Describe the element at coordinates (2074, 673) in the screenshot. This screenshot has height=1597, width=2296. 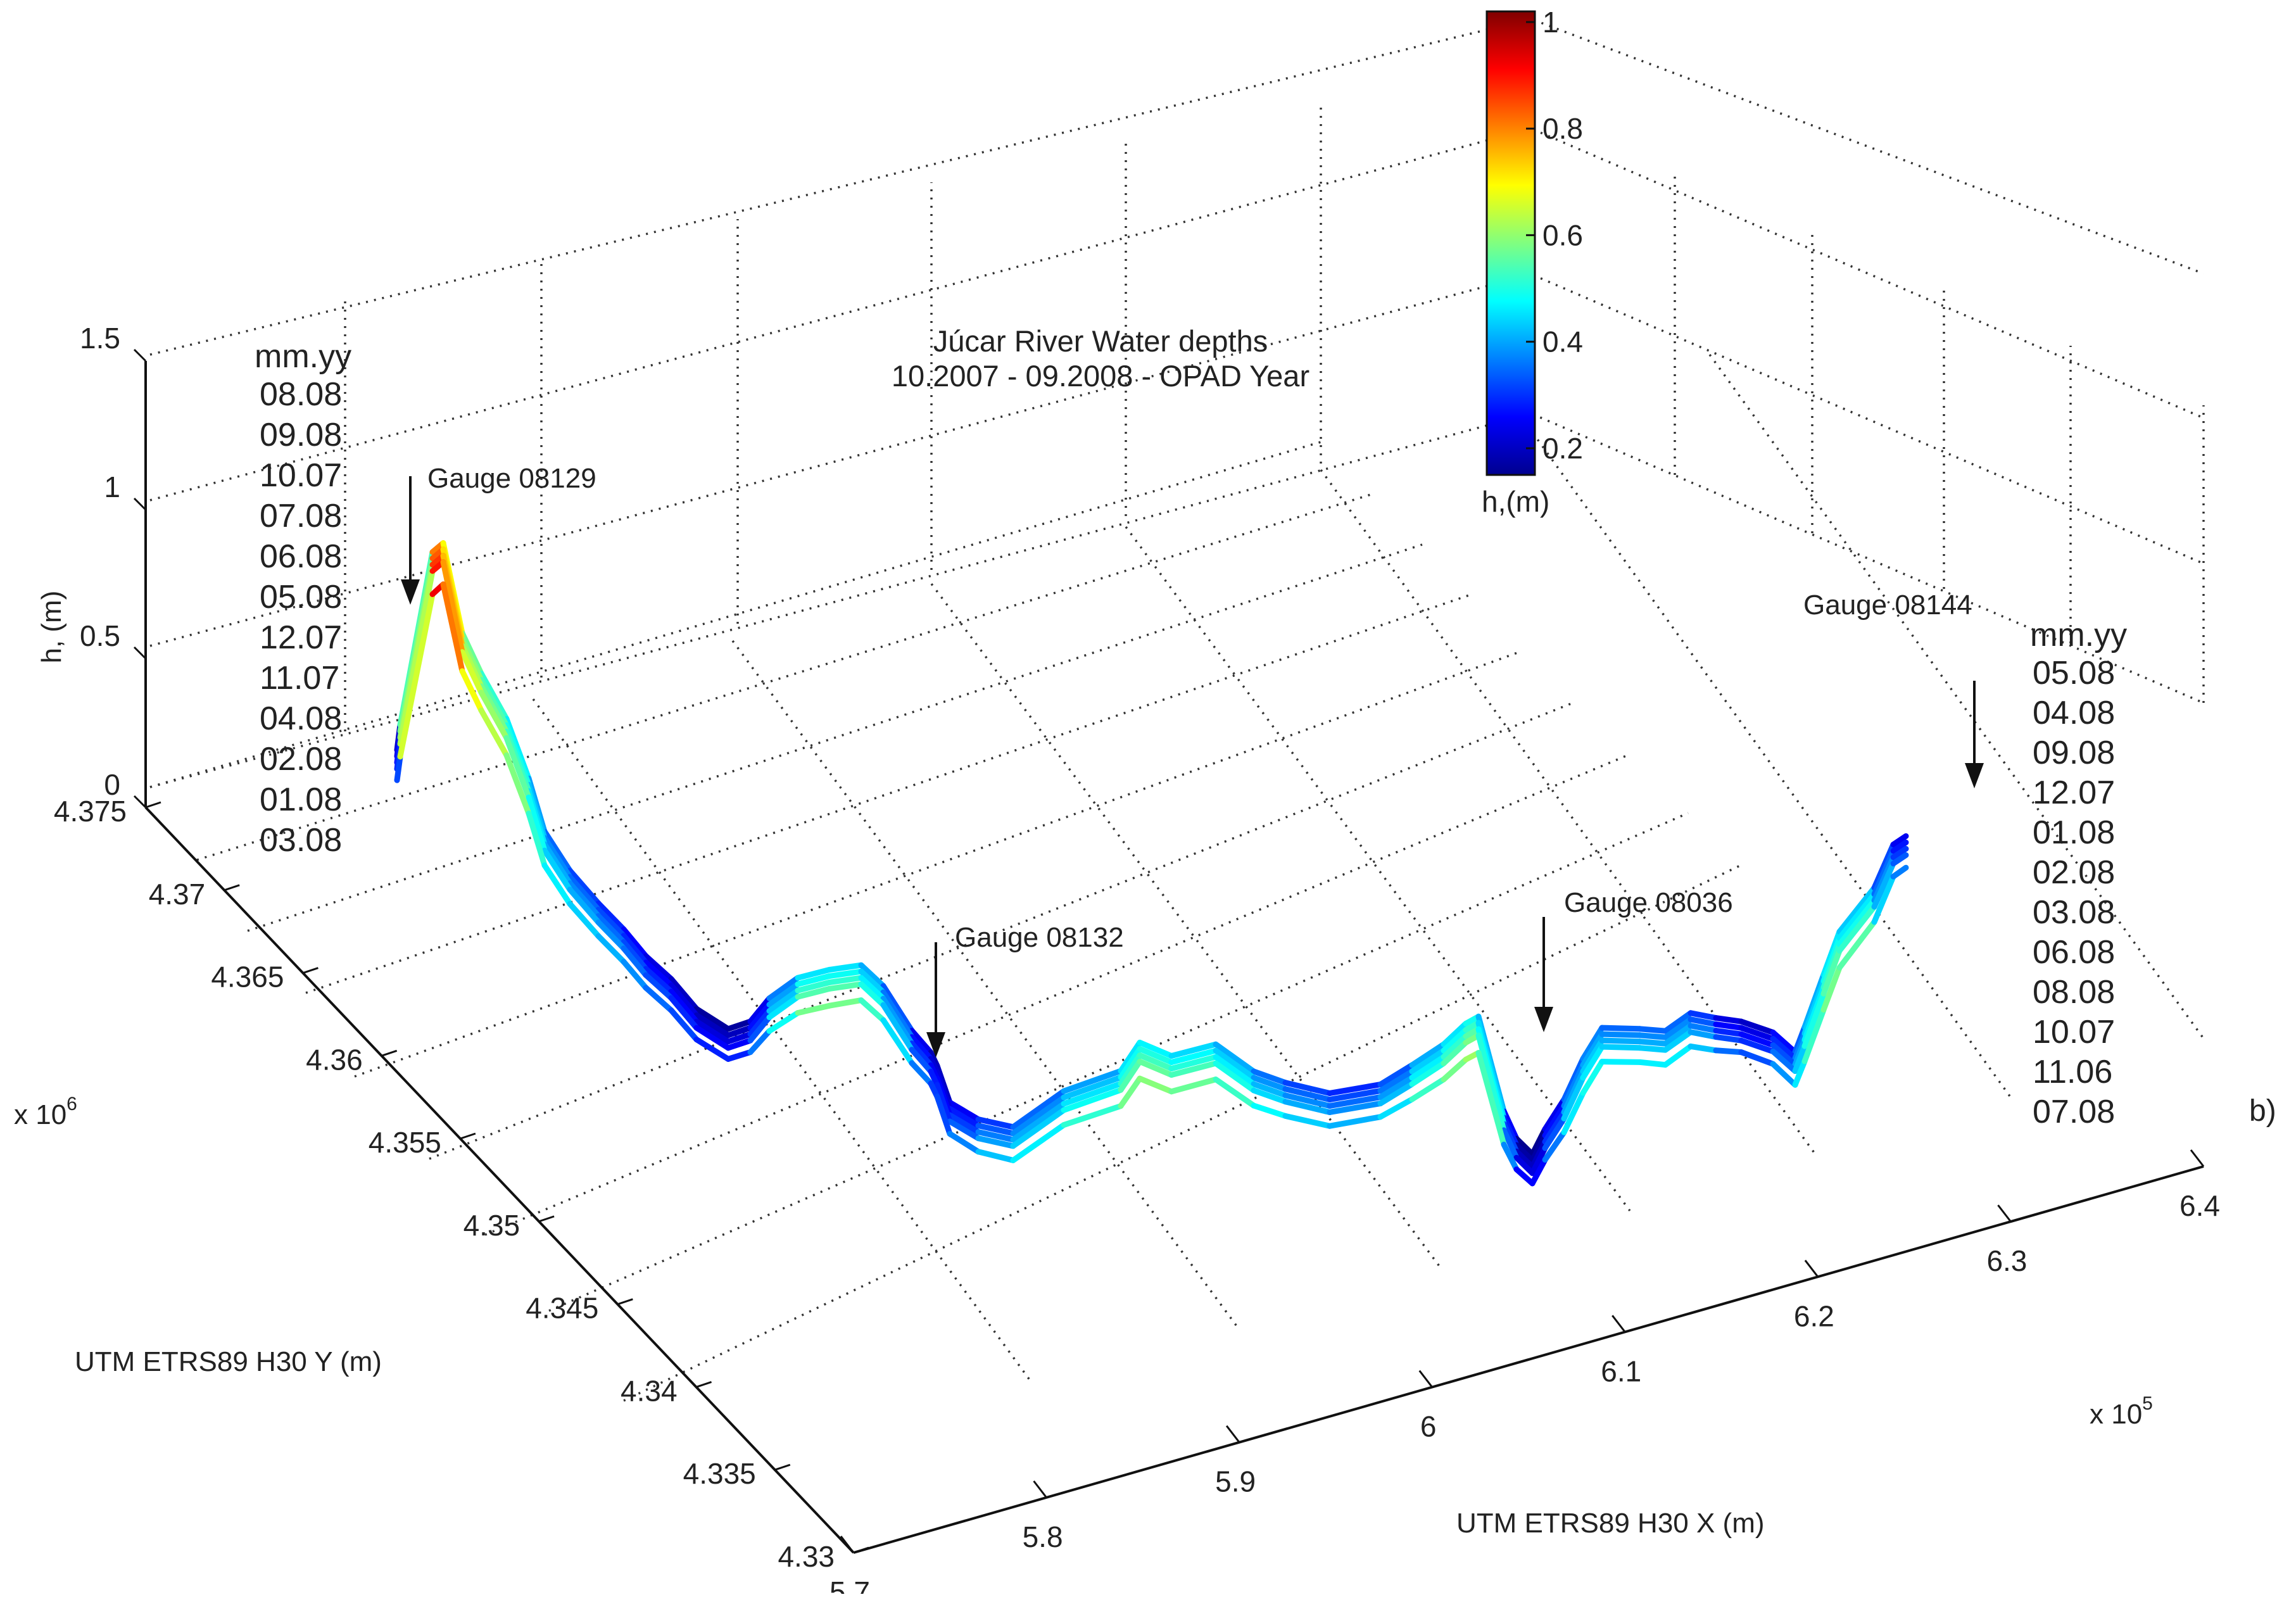
I see `right-legend-month: 05.08` at that location.